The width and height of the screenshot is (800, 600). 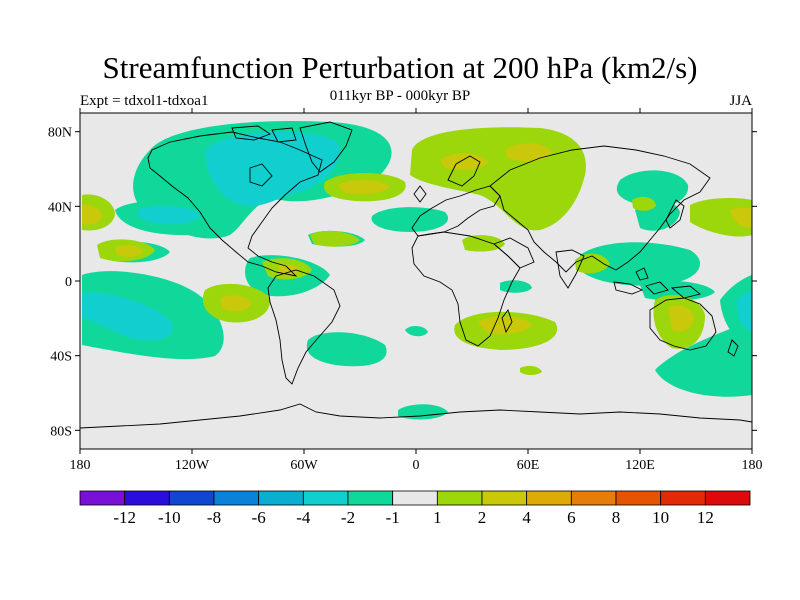 I want to click on contour-positive-east-africa-small, so click(x=531, y=370).